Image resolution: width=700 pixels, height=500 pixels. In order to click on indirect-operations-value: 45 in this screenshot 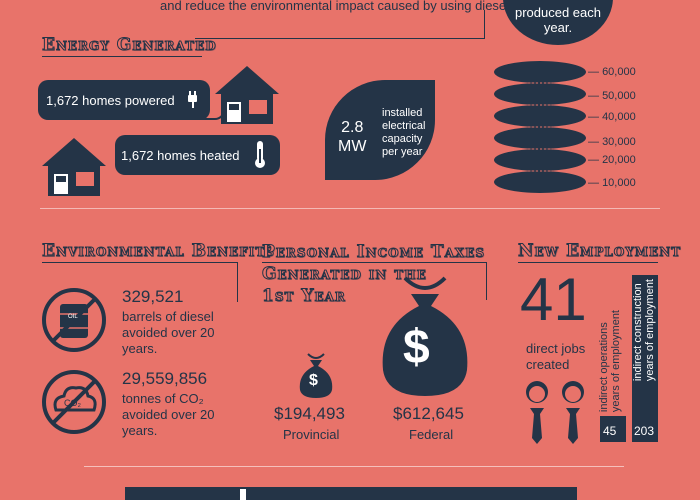, I will do `click(610, 431)`.